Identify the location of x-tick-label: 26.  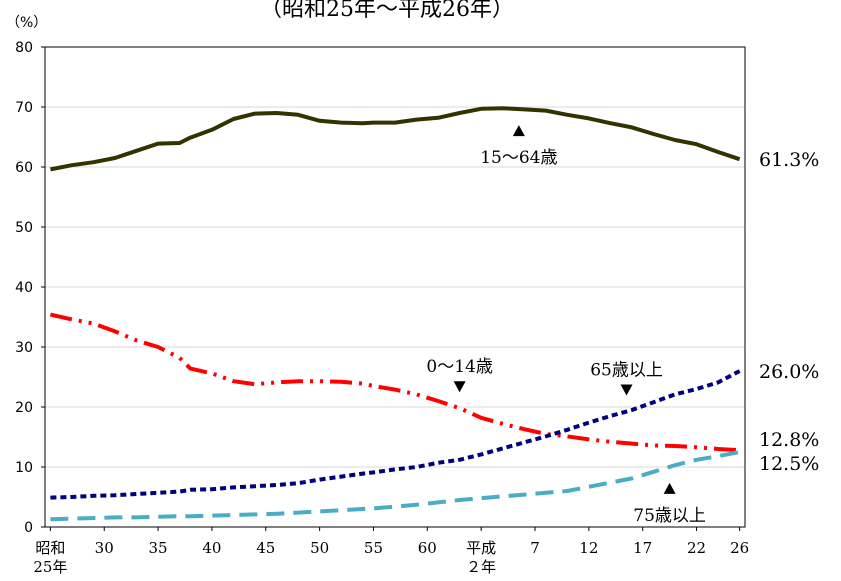
(739, 548).